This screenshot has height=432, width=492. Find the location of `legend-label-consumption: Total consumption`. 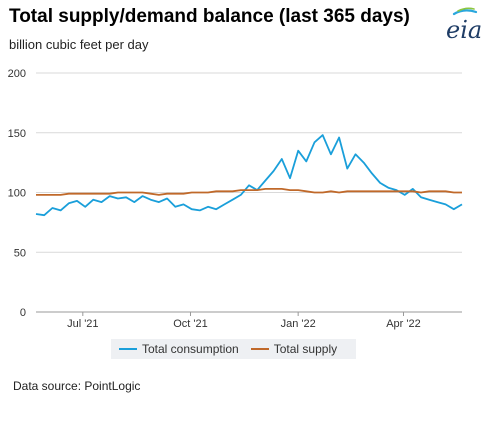

legend-label-consumption: Total consumption is located at coordinates (190, 349).